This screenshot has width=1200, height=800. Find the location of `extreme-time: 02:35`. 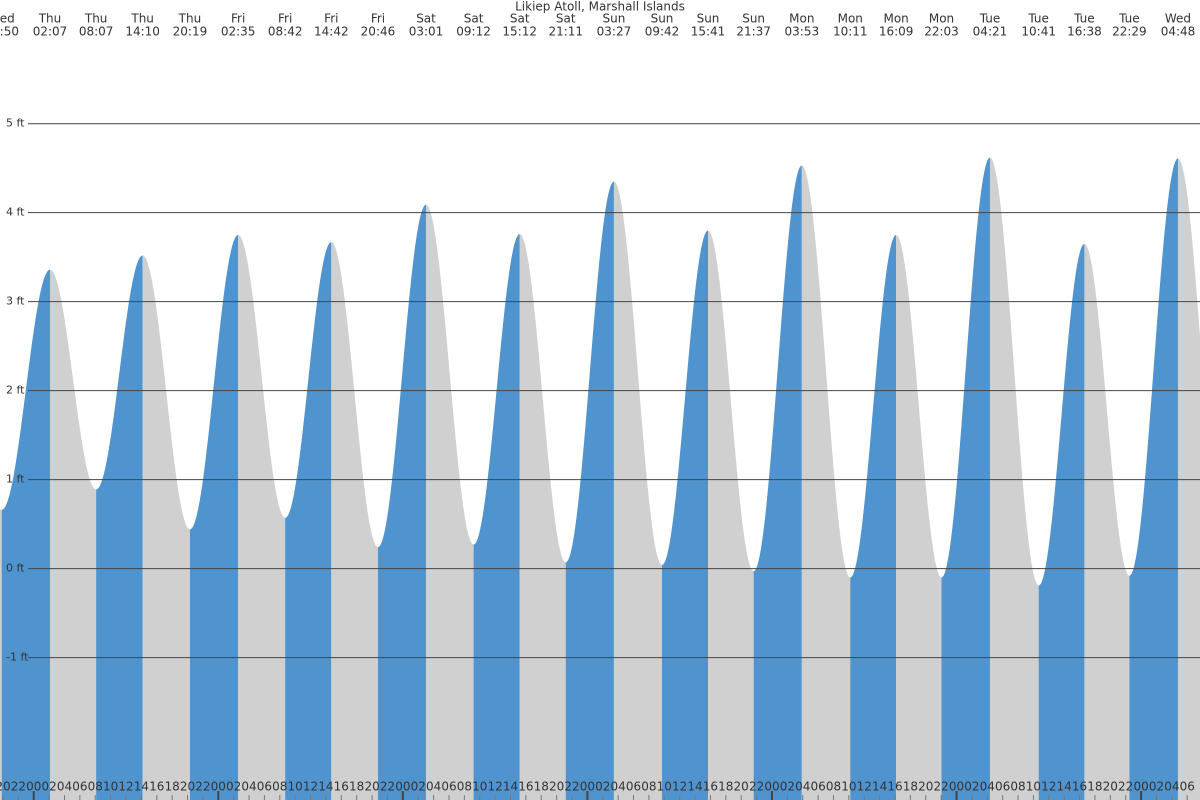

extreme-time: 02:35 is located at coordinates (238, 32).